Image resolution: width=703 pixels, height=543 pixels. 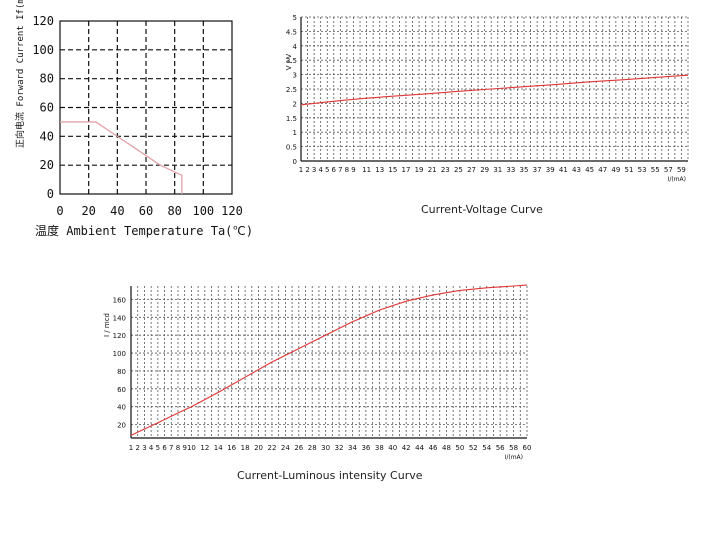 I want to click on chart2-xtick-label: 43, so click(x=576, y=170).